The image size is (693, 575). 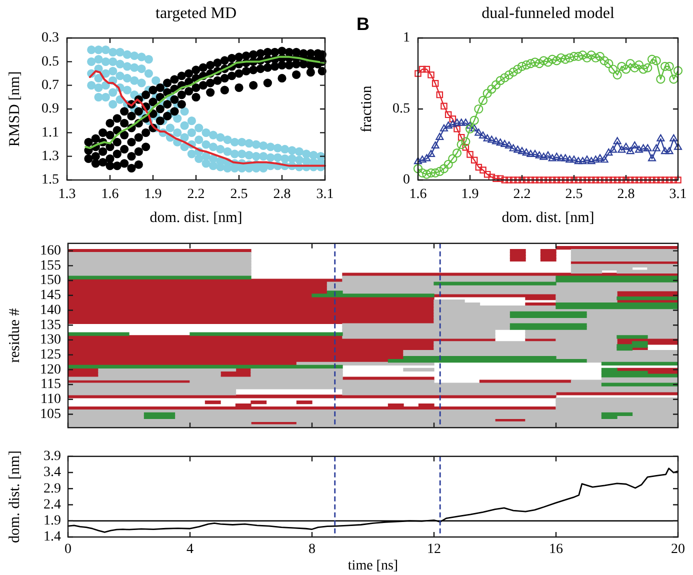 What do you see at coordinates (50, 400) in the screenshot?
I see `y-tick-label: 110` at bounding box center [50, 400].